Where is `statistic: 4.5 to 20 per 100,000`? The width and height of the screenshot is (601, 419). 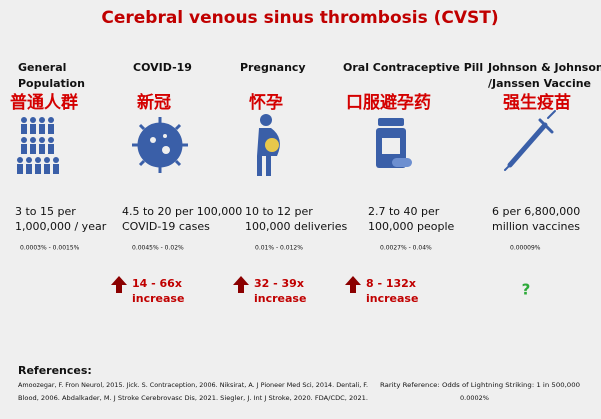
statistic: 4.5 to 20 per 100,000 is located at coordinates (182, 211).